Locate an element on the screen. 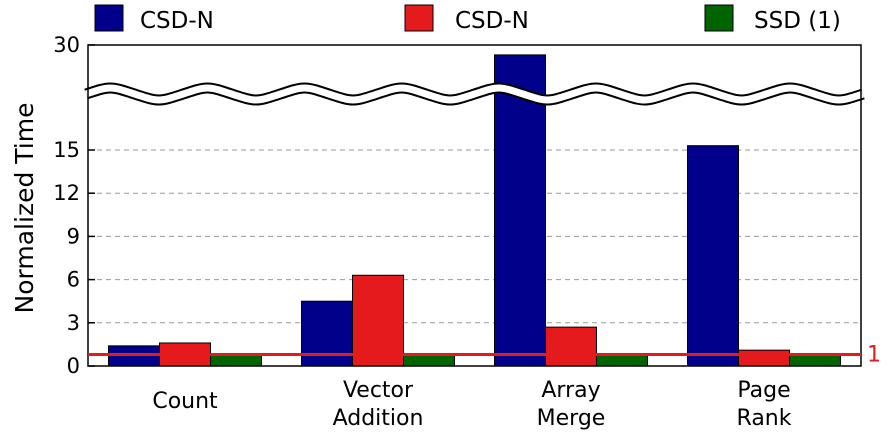 The image size is (887, 446). y-tick-label: 9 is located at coordinates (73, 236).